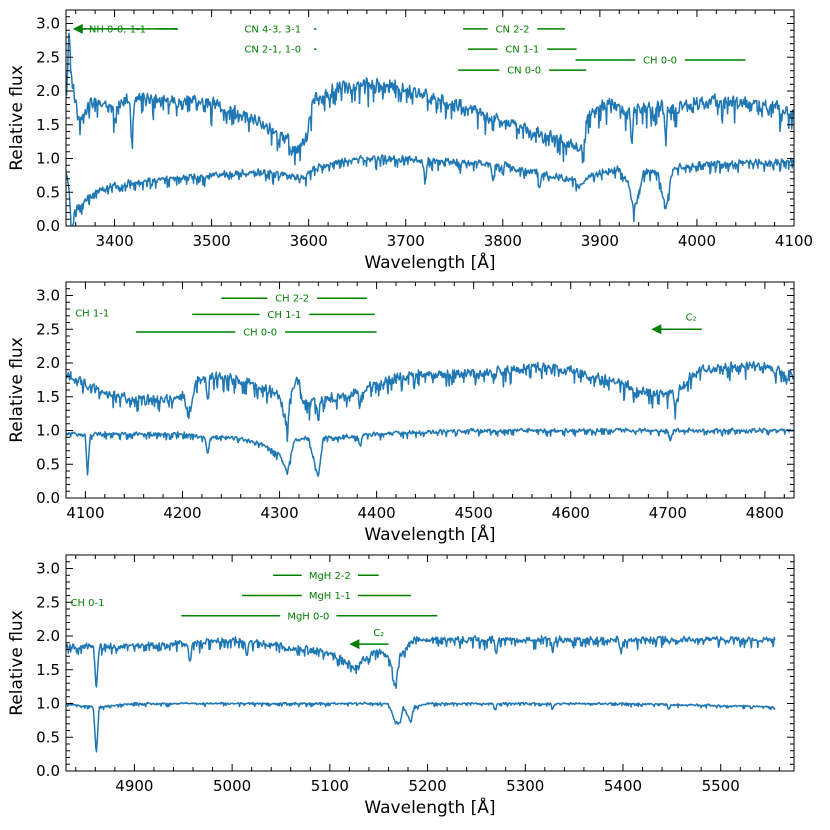  I want to click on band-label: CN 2-2, so click(513, 29).